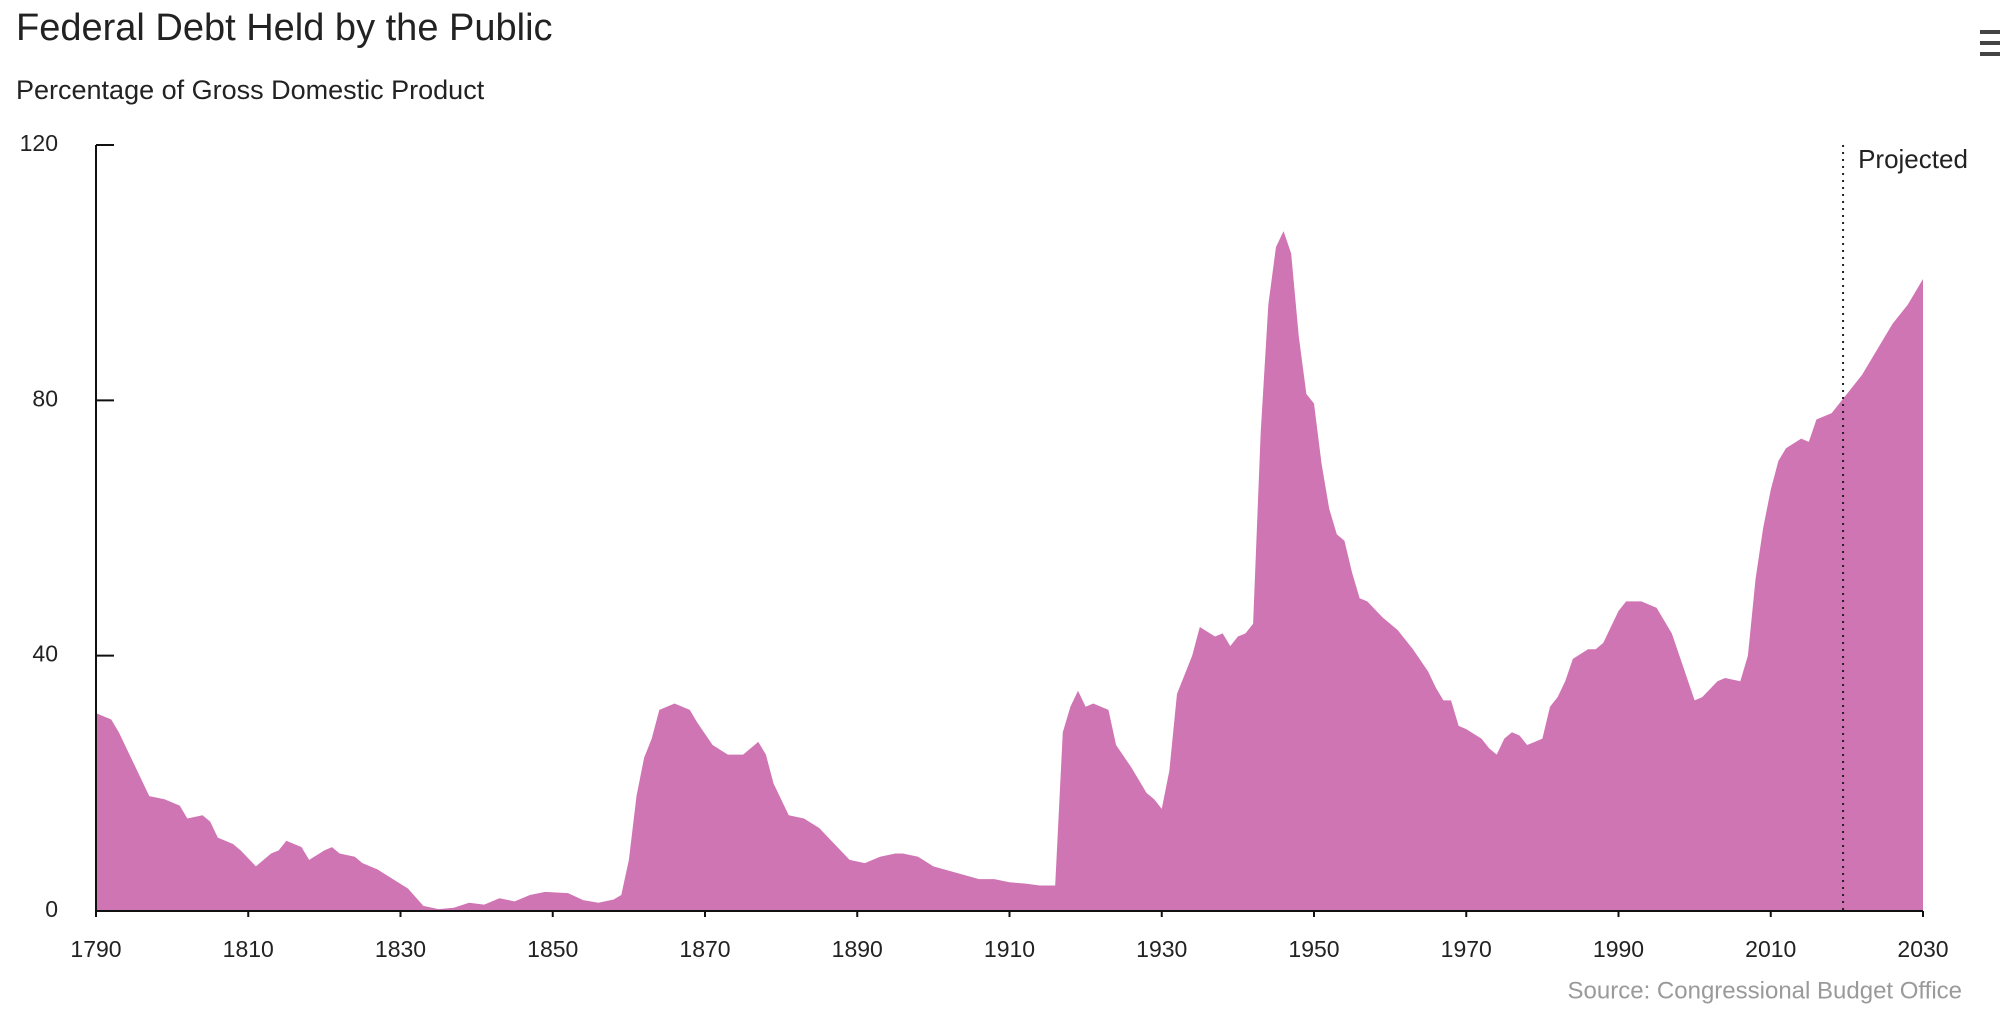 This screenshot has height=1013, width=2000. I want to click on x-tick-label: 1930, so click(1161, 949).